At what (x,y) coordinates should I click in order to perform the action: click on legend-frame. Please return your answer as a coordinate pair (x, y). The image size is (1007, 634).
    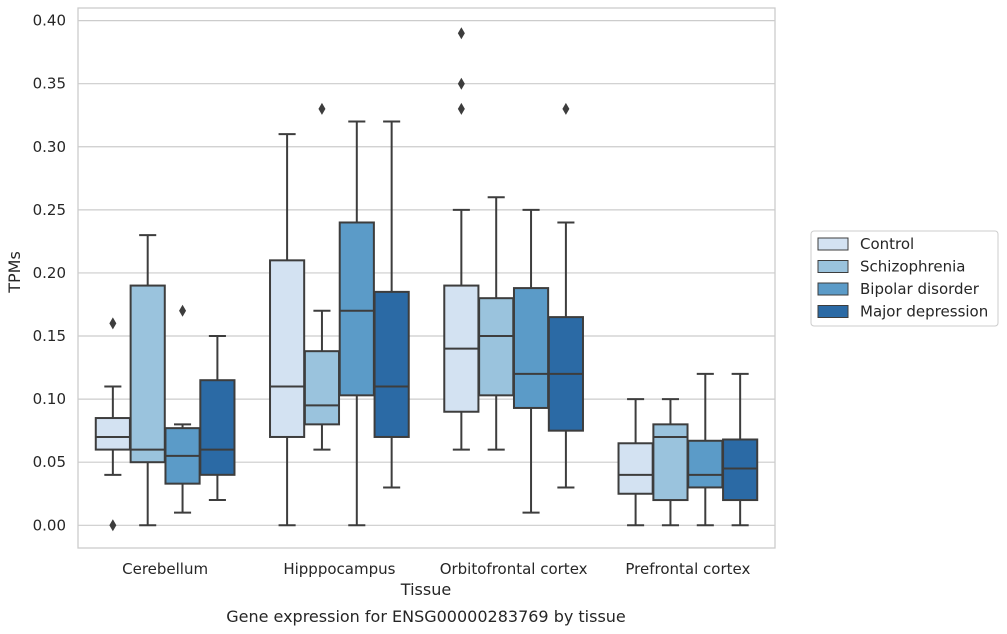
    Looking at the image, I should click on (904, 278).